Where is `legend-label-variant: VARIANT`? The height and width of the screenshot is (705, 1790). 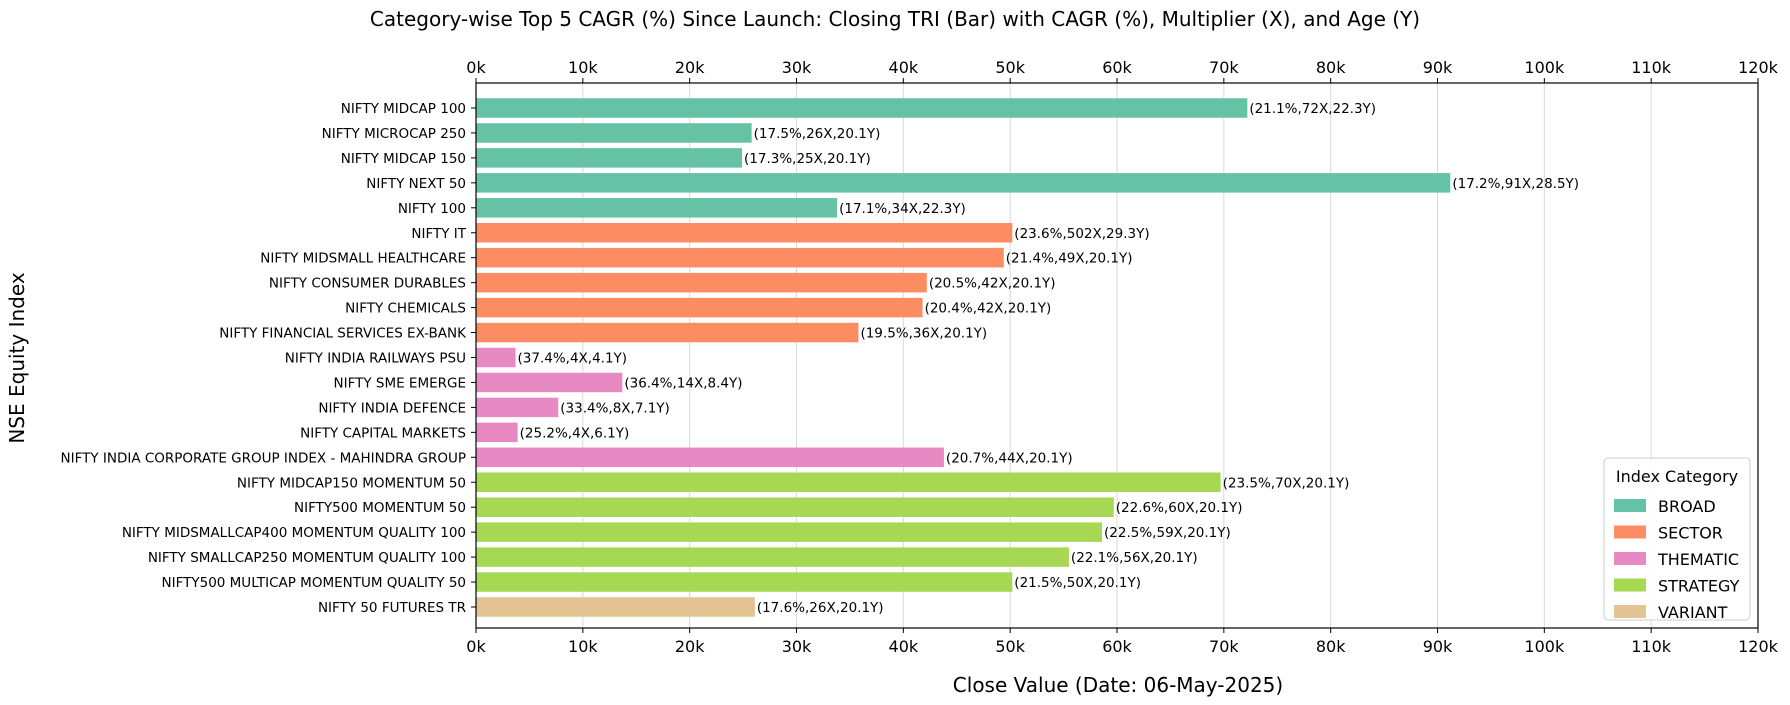
legend-label-variant: VARIANT is located at coordinates (1693, 612).